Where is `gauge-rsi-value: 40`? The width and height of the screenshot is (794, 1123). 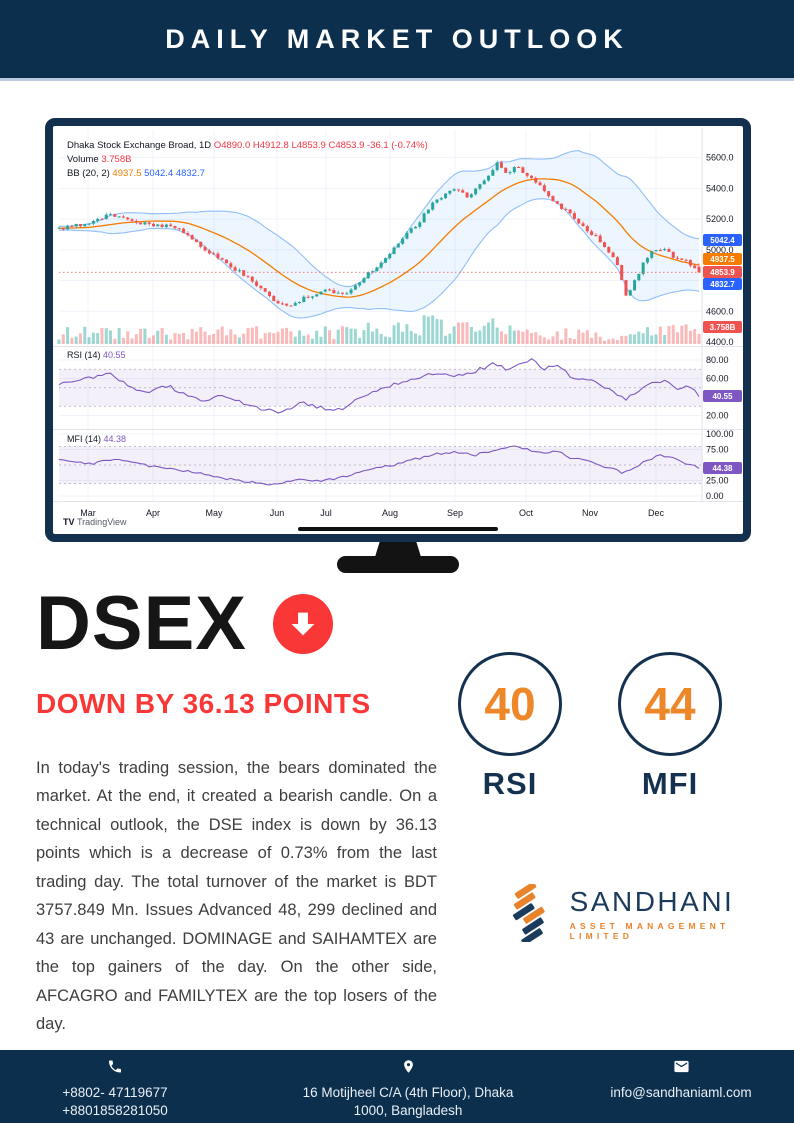
gauge-rsi-value: 40 is located at coordinates (510, 704).